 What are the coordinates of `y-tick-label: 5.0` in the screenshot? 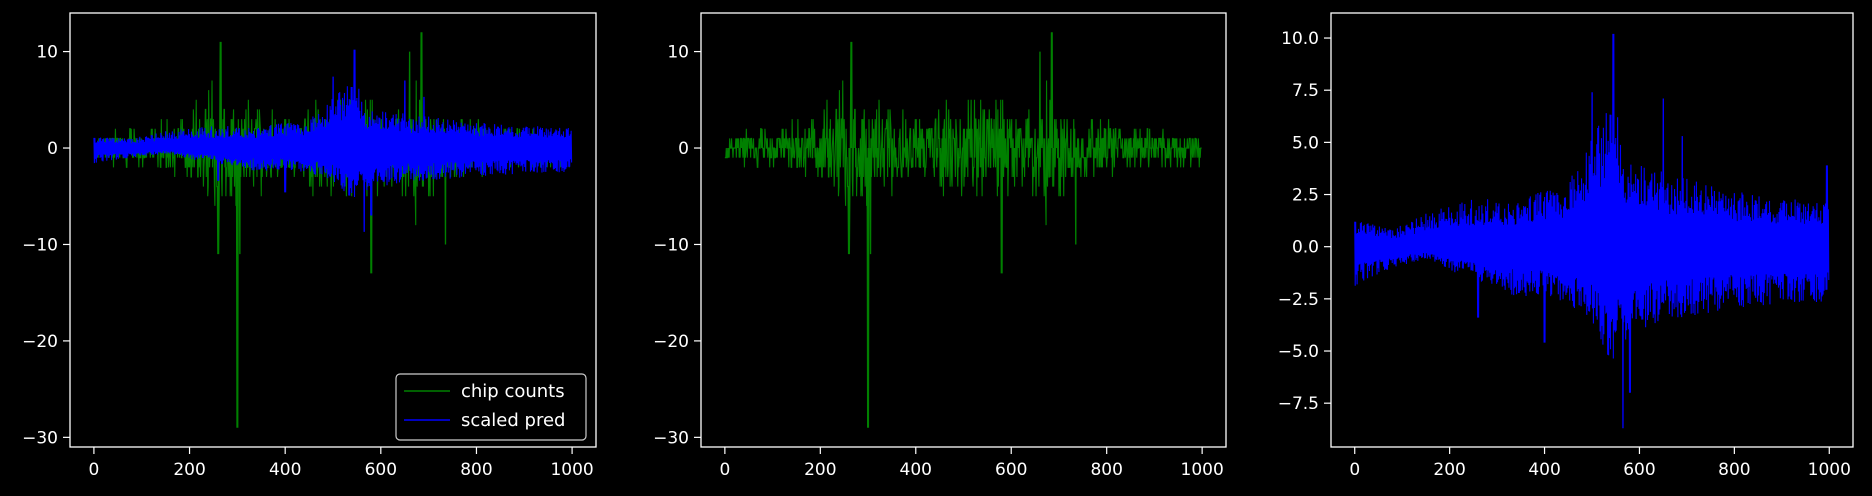 It's located at (1305, 143).